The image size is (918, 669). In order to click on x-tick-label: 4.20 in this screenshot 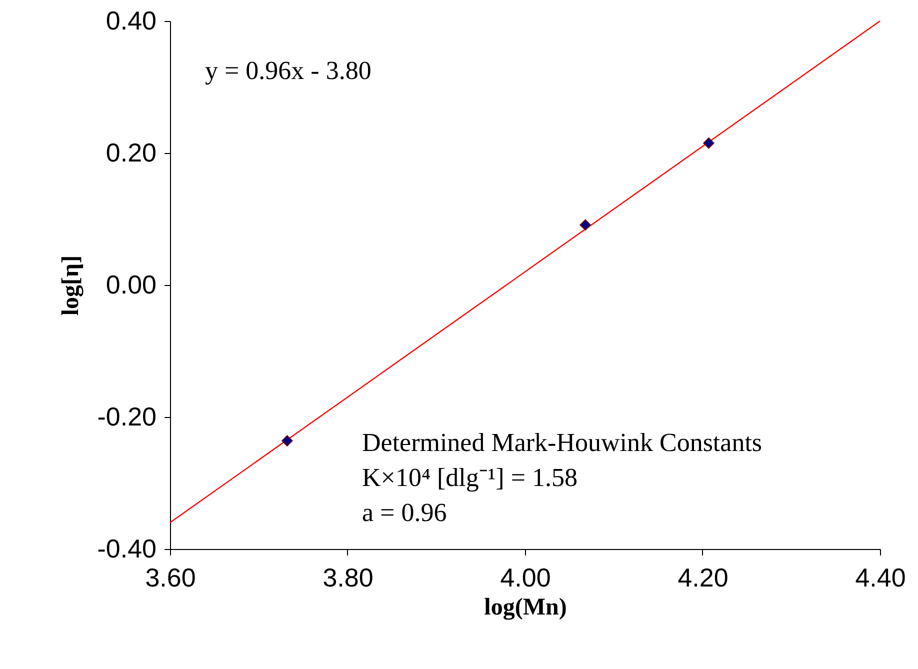, I will do `click(703, 577)`.